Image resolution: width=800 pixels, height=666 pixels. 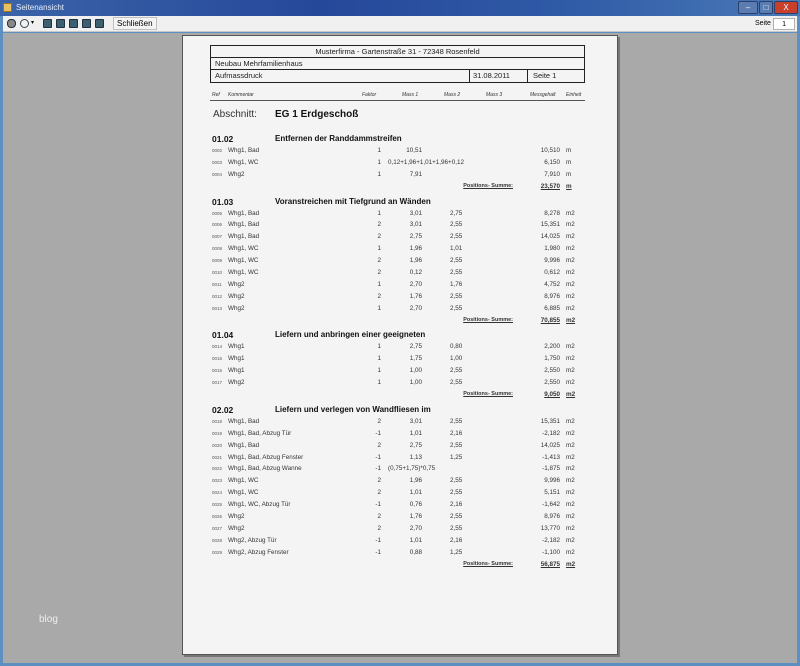 I want to click on positions-sum-value: 56,875, so click(x=550, y=564).